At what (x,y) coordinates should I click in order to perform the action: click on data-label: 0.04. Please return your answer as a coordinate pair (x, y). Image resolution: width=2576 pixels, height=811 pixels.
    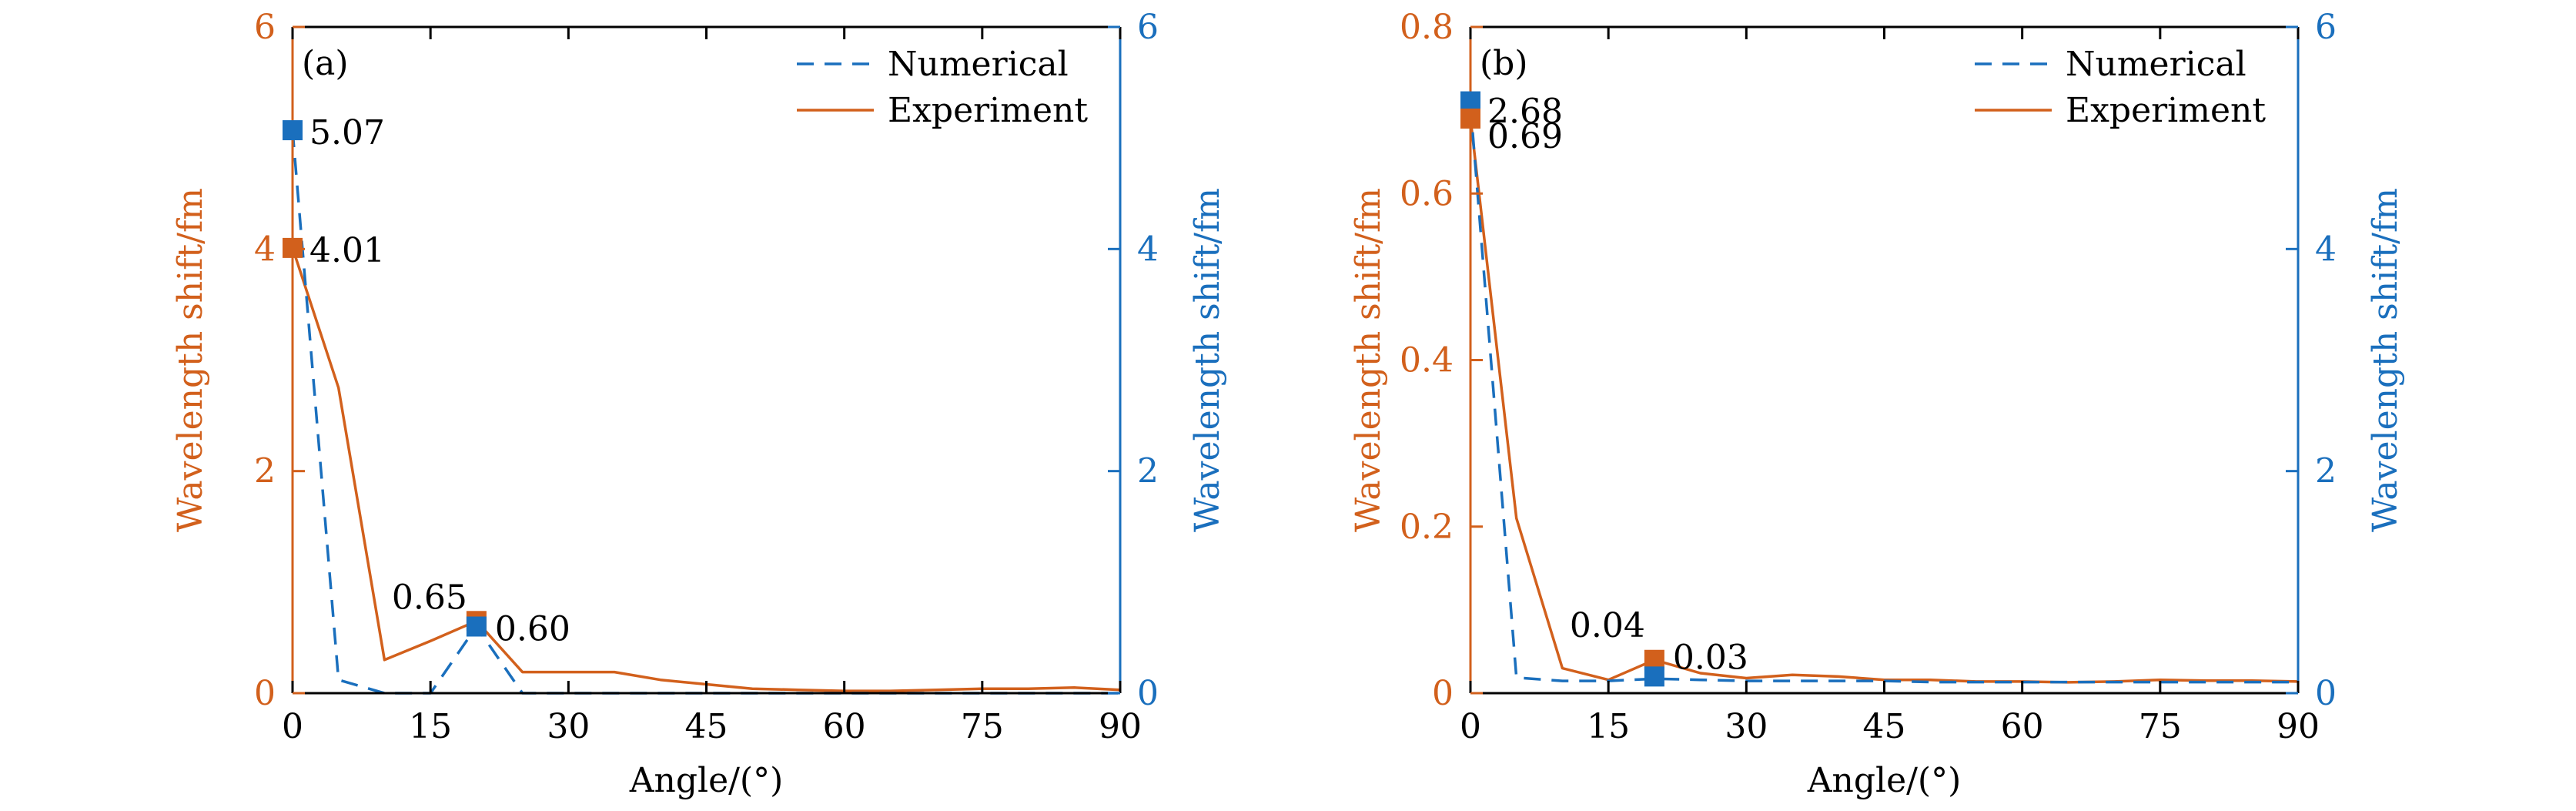
    Looking at the image, I should click on (1608, 625).